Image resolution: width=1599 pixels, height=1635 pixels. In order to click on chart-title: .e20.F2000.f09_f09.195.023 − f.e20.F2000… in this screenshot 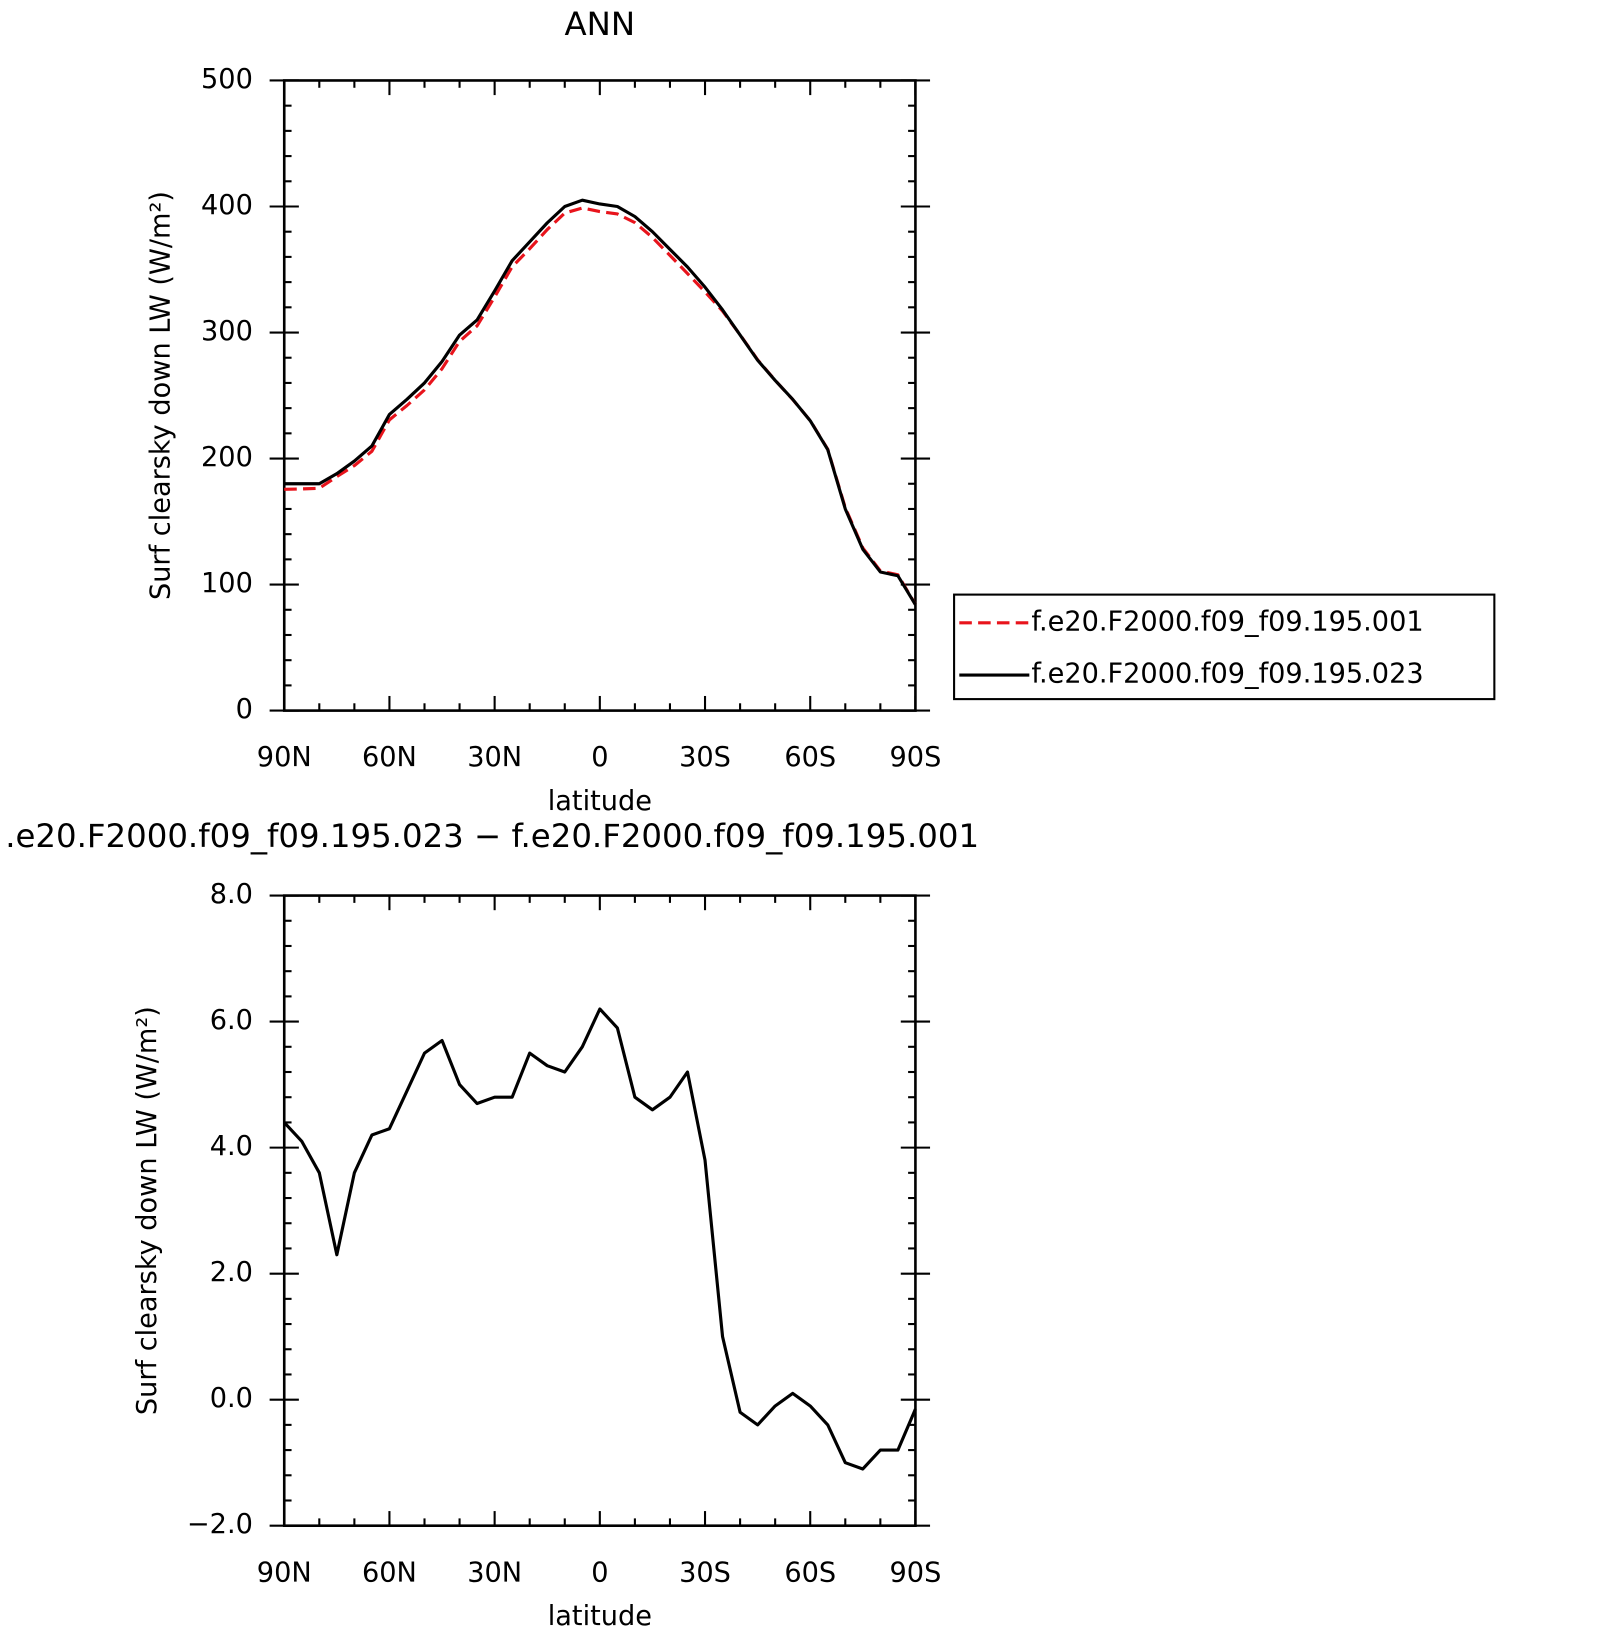, I will do `click(492, 836)`.